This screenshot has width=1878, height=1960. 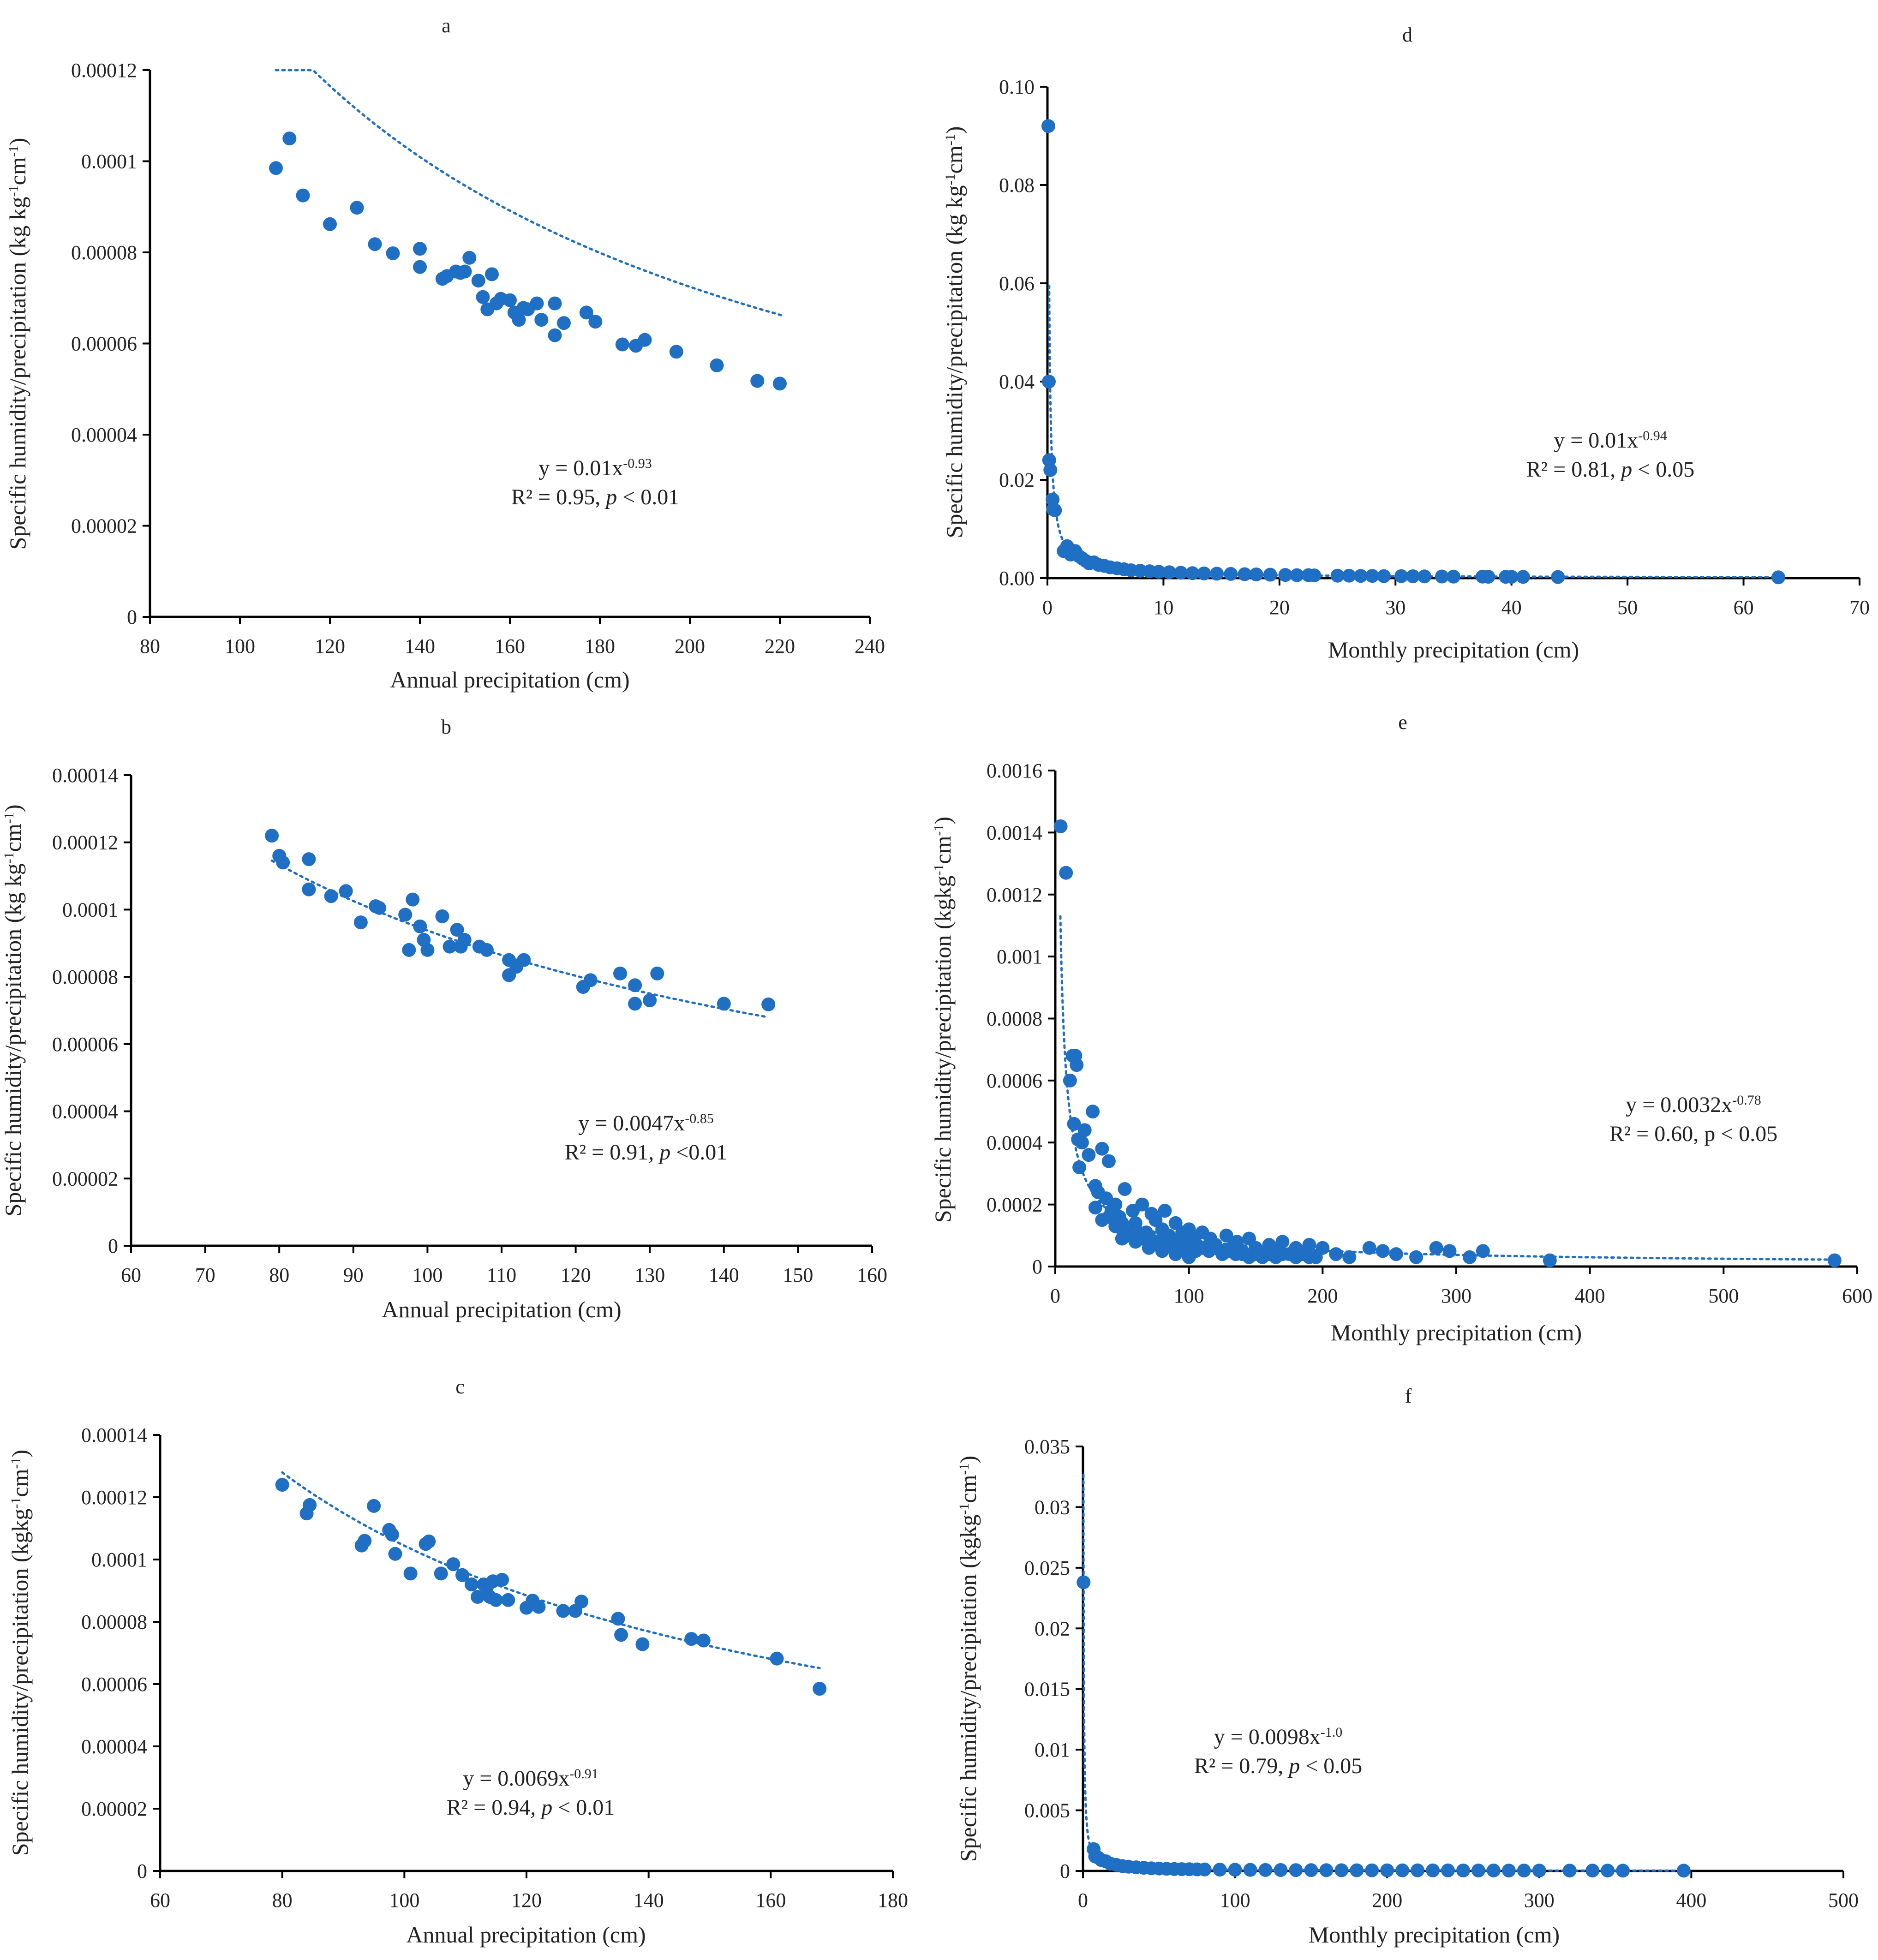 What do you see at coordinates (1293, 1766) in the screenshot?
I see `fit-p-symbol: p` at bounding box center [1293, 1766].